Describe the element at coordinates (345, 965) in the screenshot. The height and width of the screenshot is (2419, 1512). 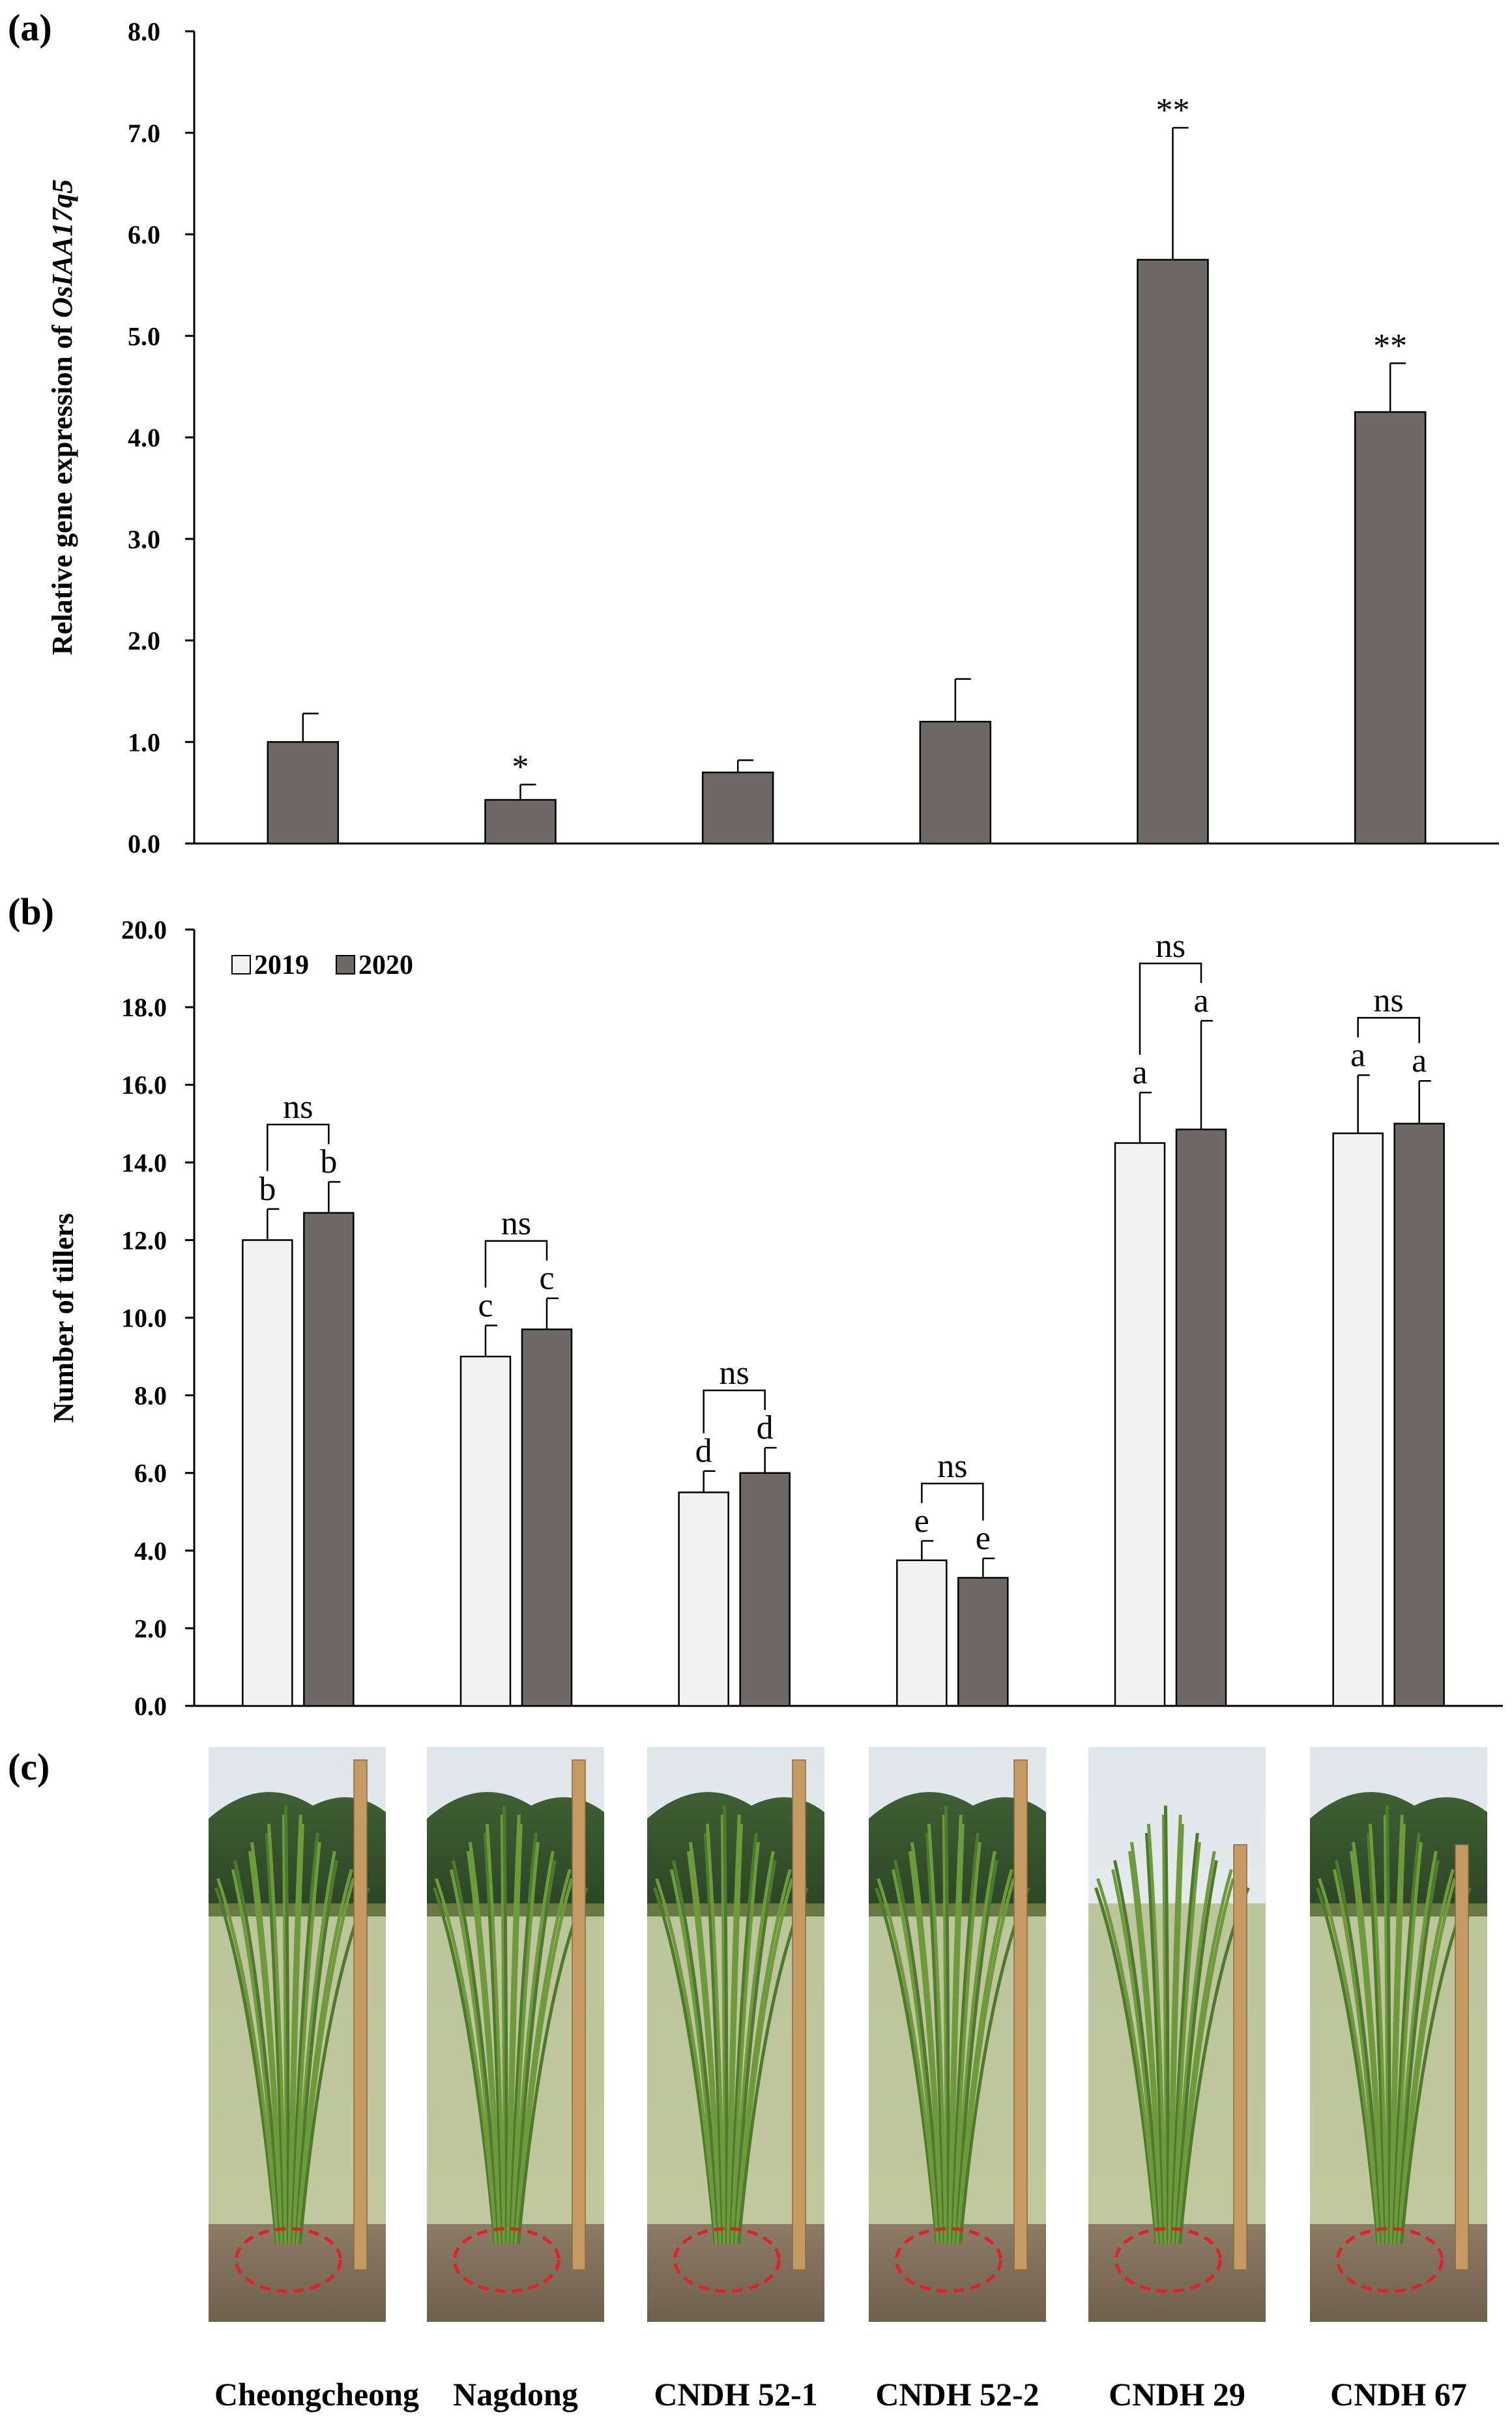
I see `legend-swatch-2020` at that location.